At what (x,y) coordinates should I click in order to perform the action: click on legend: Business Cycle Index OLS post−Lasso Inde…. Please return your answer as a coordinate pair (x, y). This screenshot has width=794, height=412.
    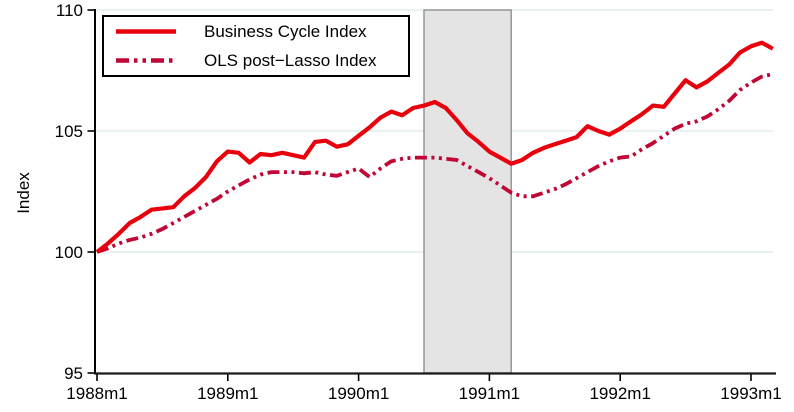
    Looking at the image, I should click on (256, 46).